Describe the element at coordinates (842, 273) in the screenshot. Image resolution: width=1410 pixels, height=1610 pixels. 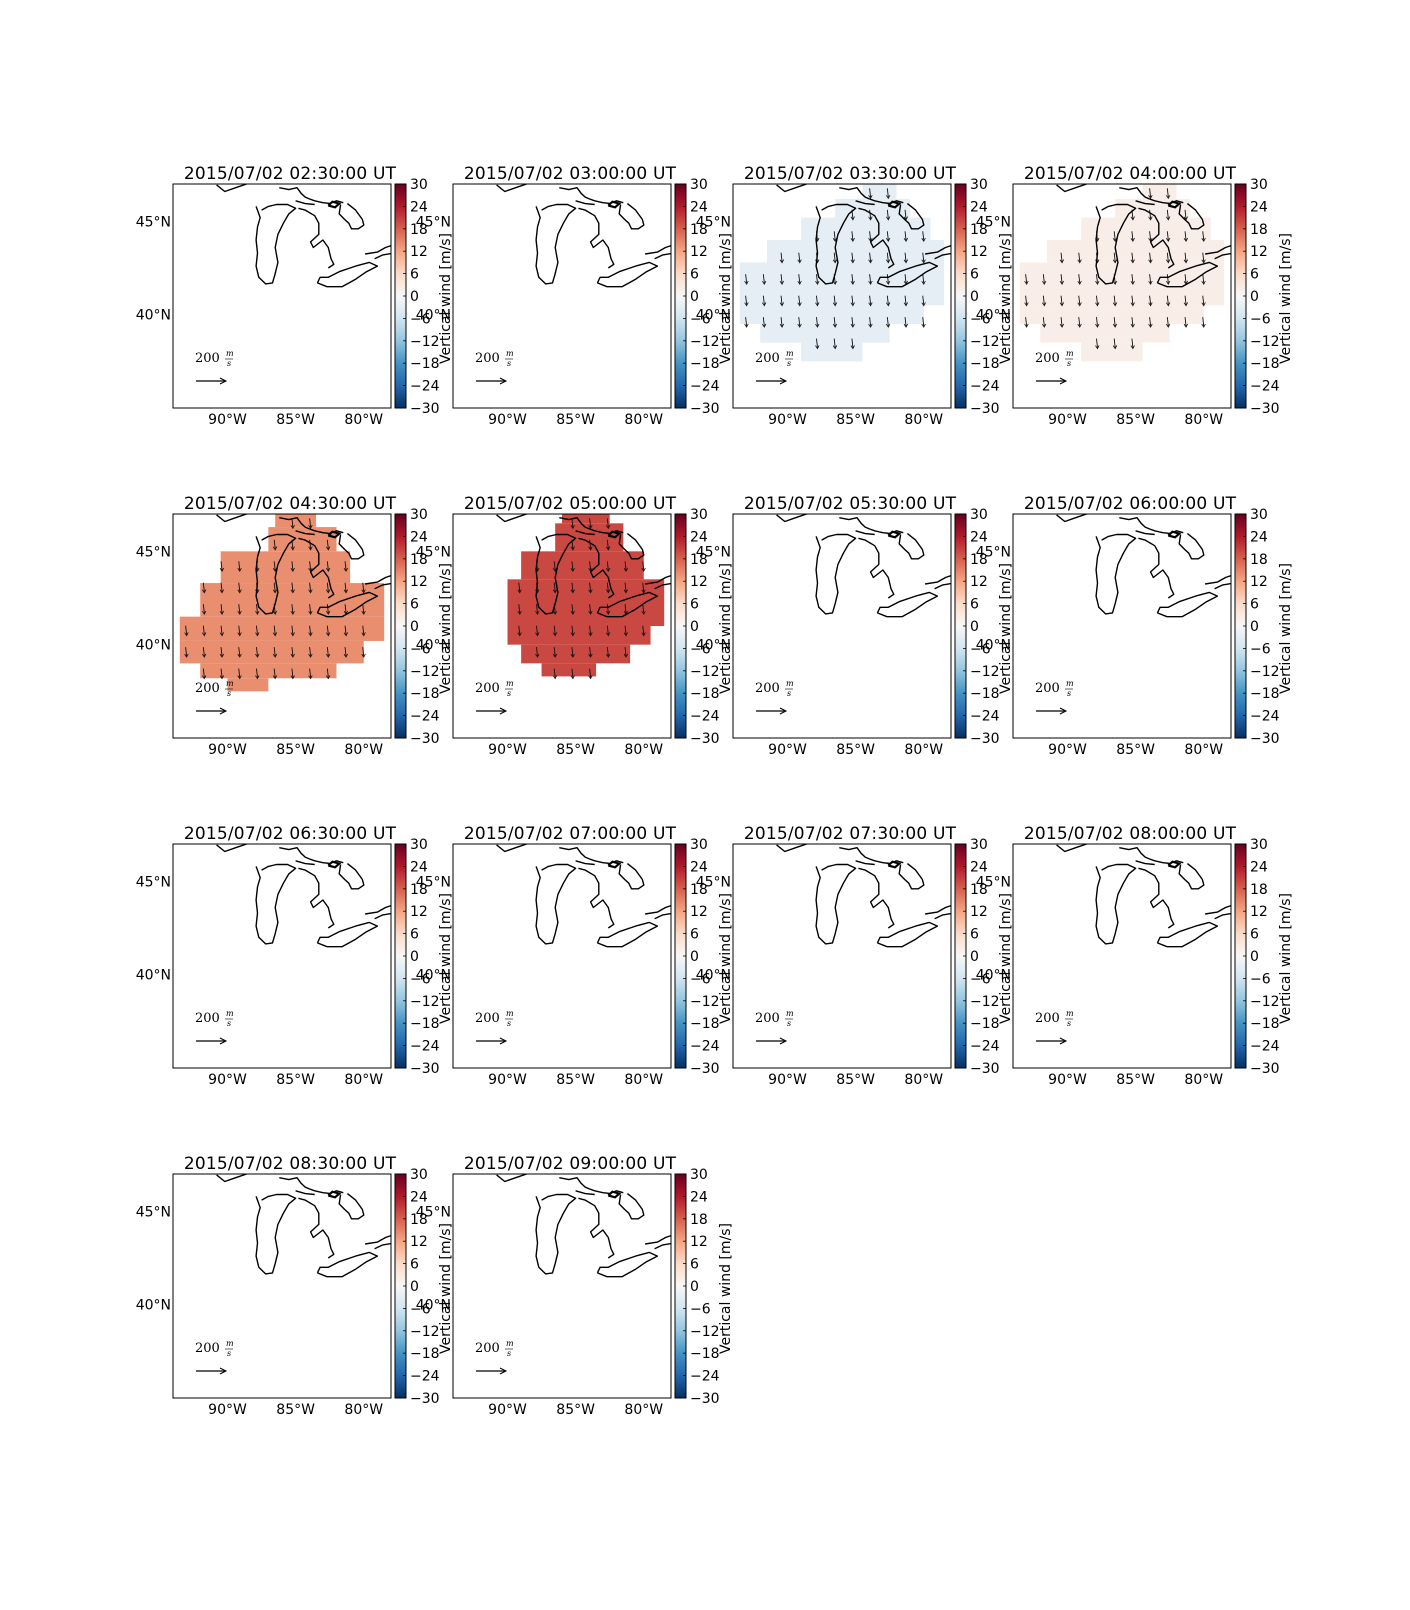
I see `wind-field` at that location.